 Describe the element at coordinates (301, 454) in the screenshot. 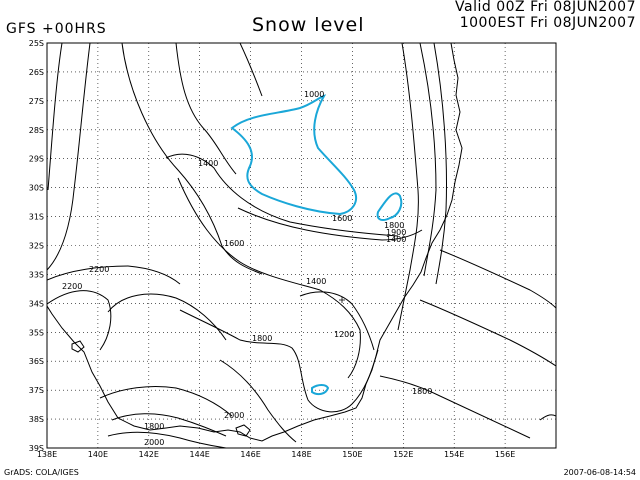

I see `longitude-tick-label: 148E` at that location.